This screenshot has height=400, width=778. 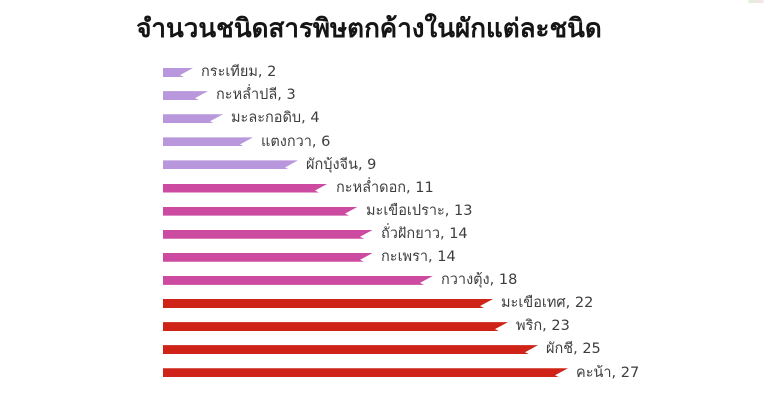 I want to click on bar-label: กะเพรา, 14, so click(x=418, y=257).